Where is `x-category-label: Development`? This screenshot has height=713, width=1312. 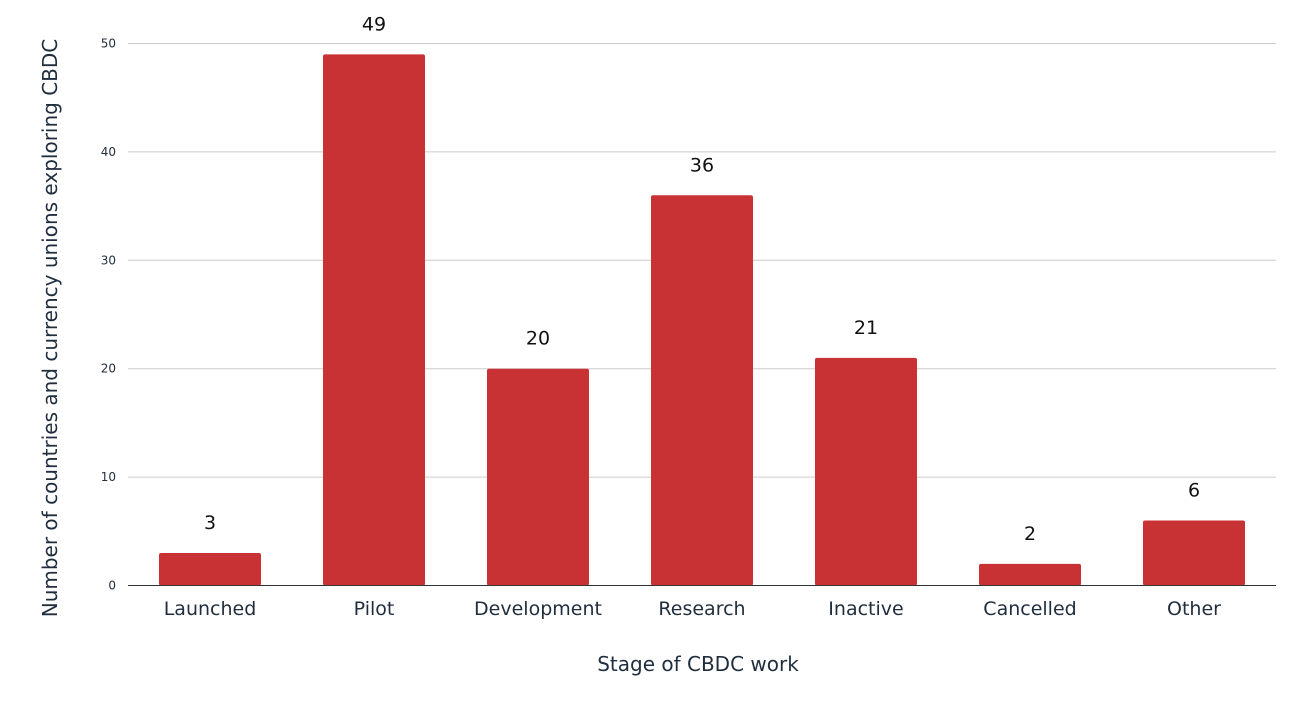 x-category-label: Development is located at coordinates (538, 609).